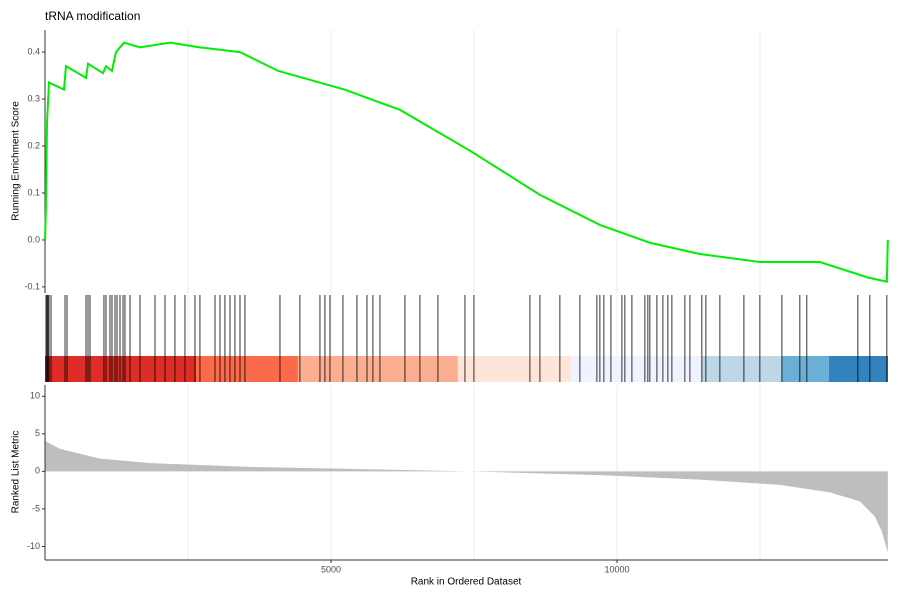  Describe the element at coordinates (466, 582) in the screenshot. I see `x-axis-label: Rank in Ordered Dataset` at that location.